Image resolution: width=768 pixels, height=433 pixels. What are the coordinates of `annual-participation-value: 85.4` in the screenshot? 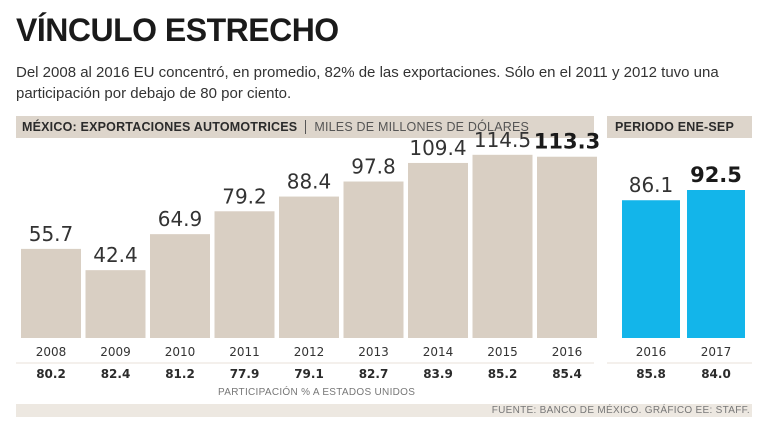 It's located at (567, 374).